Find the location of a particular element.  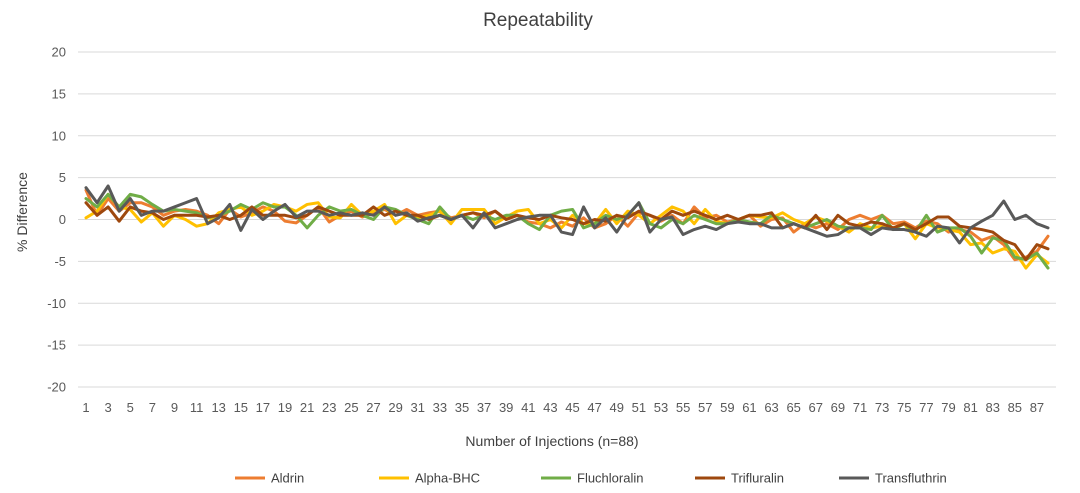

x-tick-label: 31 is located at coordinates (417, 407).